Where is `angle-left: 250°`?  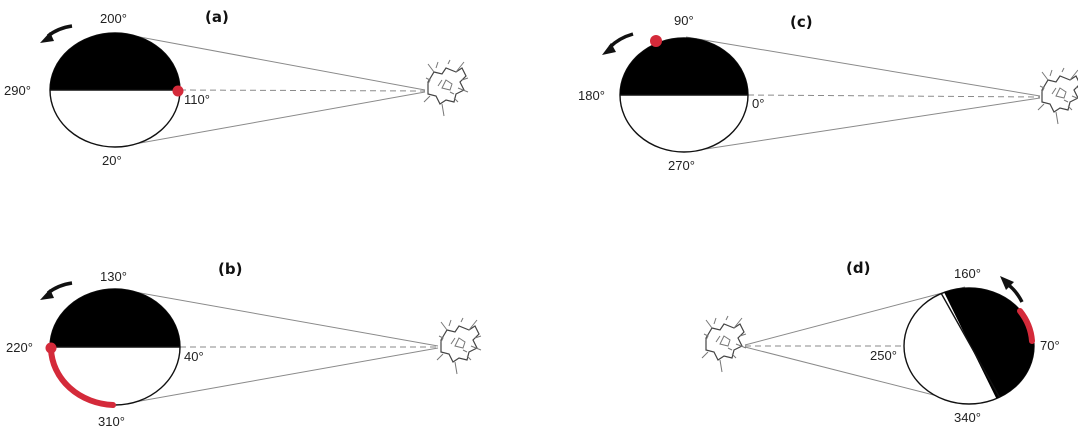
angle-left: 250° is located at coordinates (883, 355).